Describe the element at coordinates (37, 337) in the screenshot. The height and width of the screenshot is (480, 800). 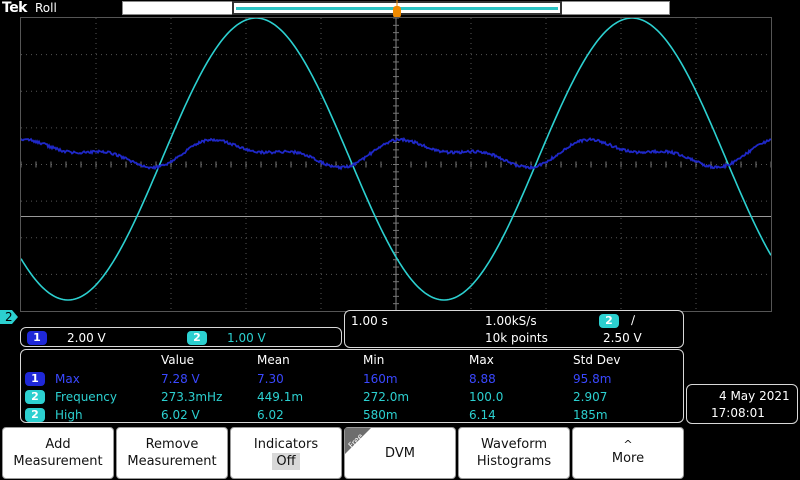
I see `ch1-badge: 1` at that location.